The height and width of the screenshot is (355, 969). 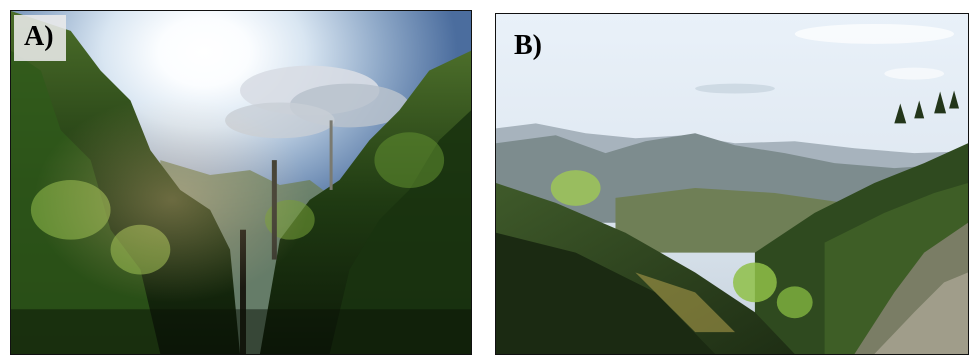 I want to click on panel-label-b: B), so click(x=528, y=45).